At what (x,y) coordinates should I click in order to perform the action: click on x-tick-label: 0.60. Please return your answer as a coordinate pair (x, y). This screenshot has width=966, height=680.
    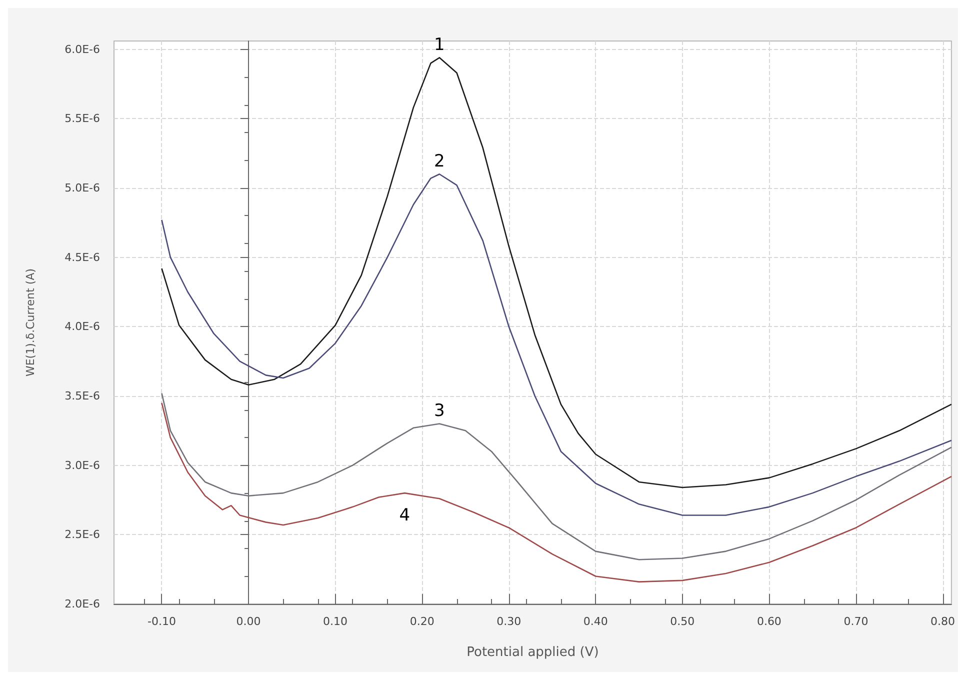
    Looking at the image, I should click on (769, 621).